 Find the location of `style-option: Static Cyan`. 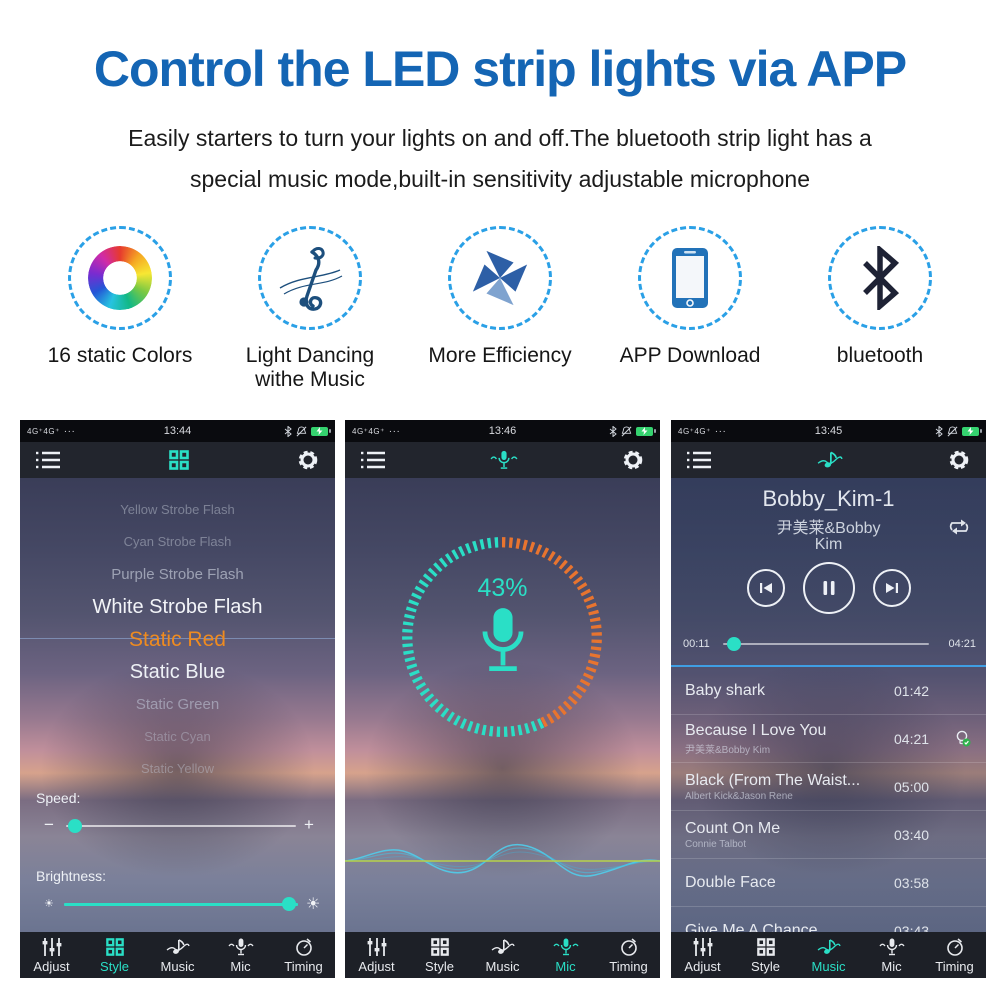

style-option: Static Cyan is located at coordinates (177, 736).